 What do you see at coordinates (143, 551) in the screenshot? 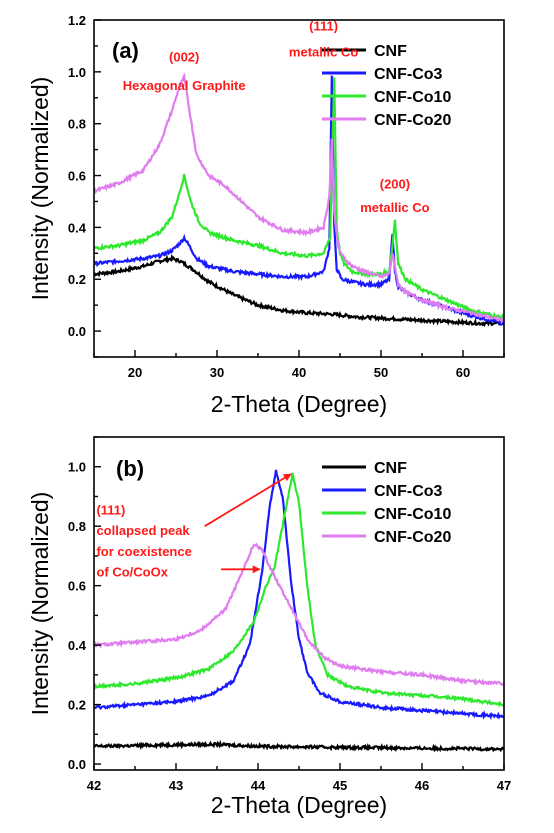
I see `annotation-label: for coexistence` at bounding box center [143, 551].